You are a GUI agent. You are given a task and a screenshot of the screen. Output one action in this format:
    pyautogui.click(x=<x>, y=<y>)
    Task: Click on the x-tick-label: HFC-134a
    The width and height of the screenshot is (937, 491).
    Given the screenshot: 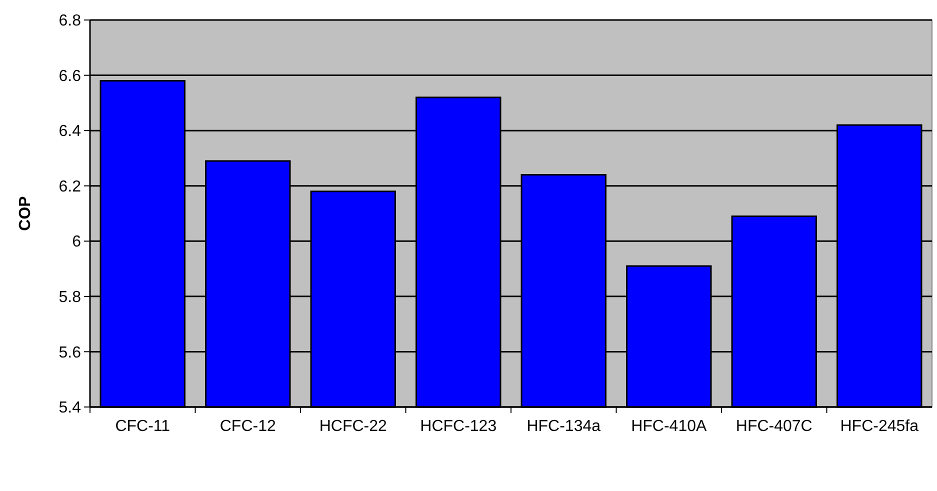 What is the action you would take?
    pyautogui.click(x=563, y=426)
    